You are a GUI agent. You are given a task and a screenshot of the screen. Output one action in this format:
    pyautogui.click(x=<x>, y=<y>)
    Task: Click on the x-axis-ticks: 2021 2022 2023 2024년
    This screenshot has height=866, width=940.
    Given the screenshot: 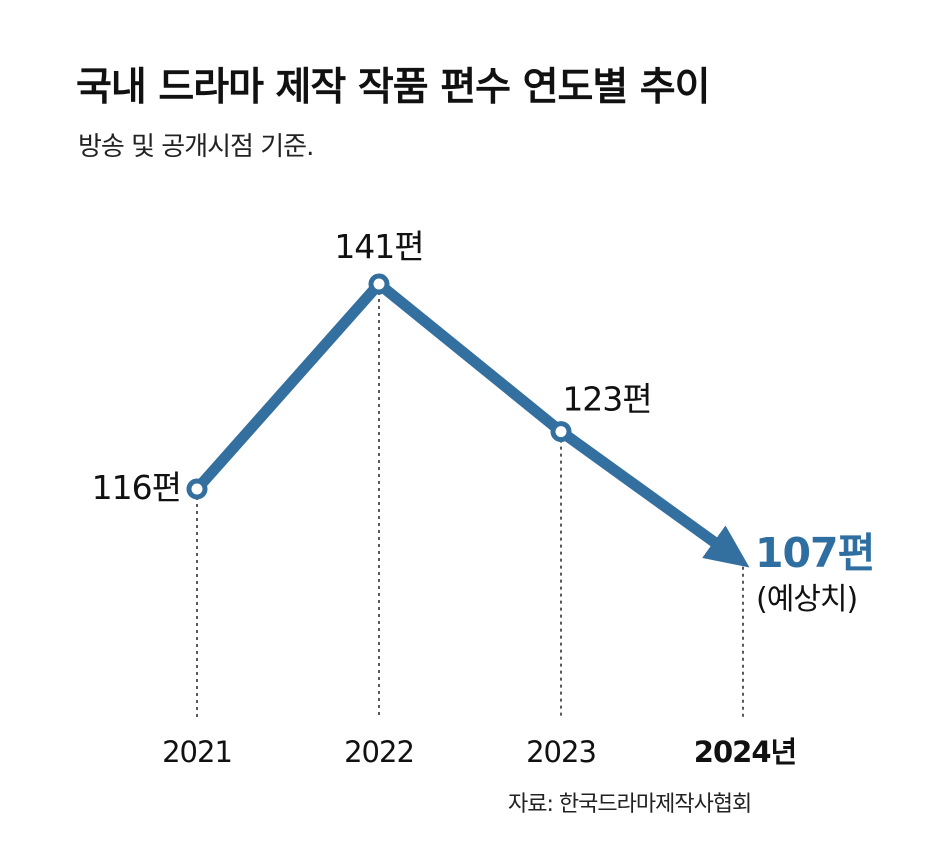 What is the action you would take?
    pyautogui.click(x=479, y=752)
    